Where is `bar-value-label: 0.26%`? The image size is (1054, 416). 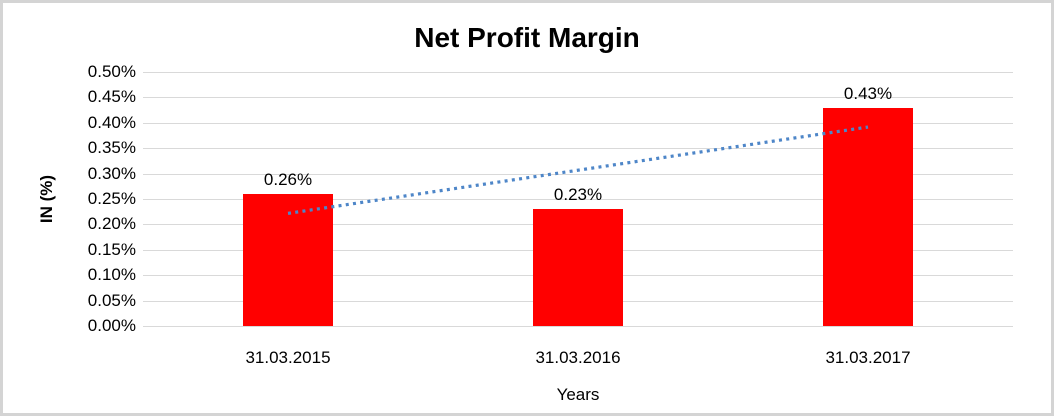 bar-value-label: 0.26% is located at coordinates (288, 179).